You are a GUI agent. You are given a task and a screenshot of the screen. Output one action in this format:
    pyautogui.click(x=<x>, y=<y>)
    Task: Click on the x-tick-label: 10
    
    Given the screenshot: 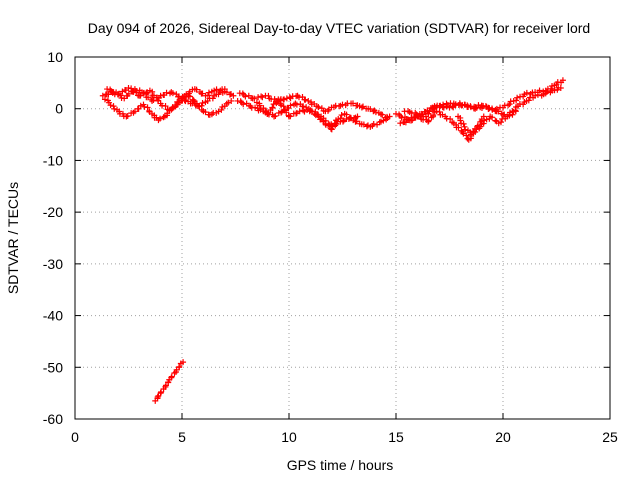 What is the action you would take?
    pyautogui.click(x=289, y=437)
    